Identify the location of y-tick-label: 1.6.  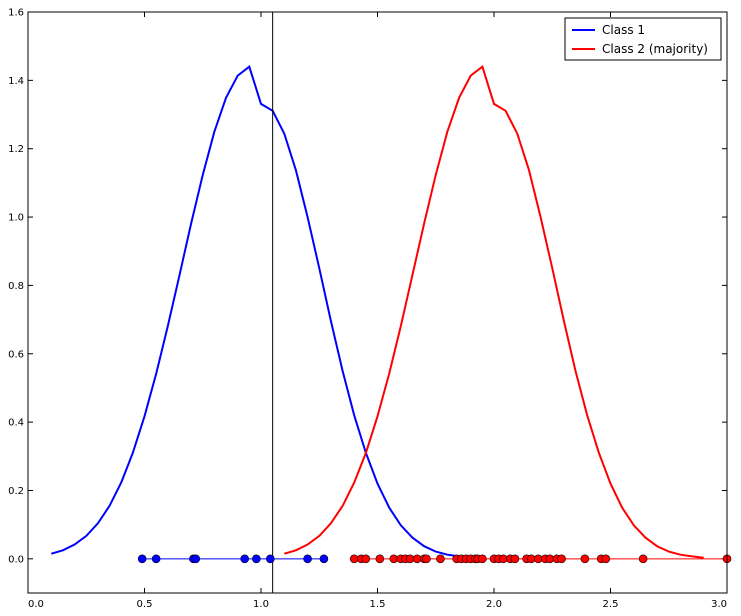
(16, 13).